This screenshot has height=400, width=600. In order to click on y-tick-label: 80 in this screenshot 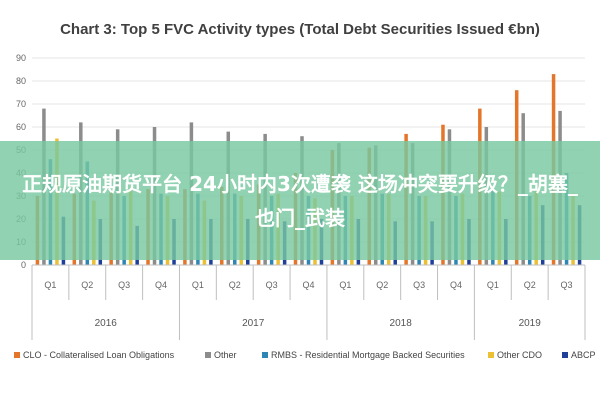, I will do `click(21, 81)`.